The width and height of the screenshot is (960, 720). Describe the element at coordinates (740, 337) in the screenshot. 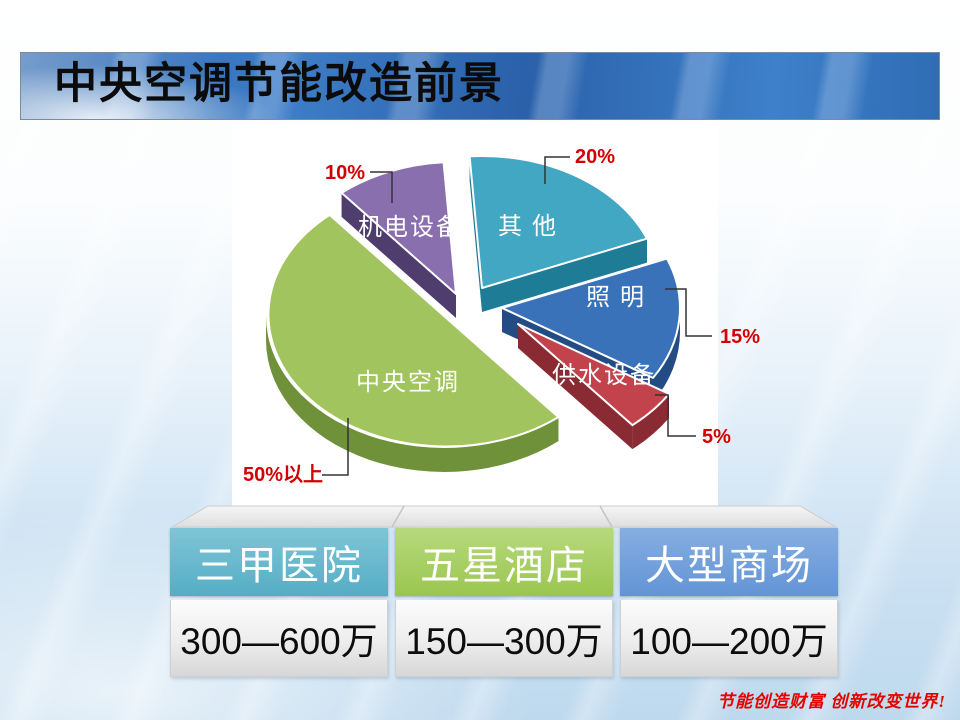

I see `pct-label-1: 15%` at that location.